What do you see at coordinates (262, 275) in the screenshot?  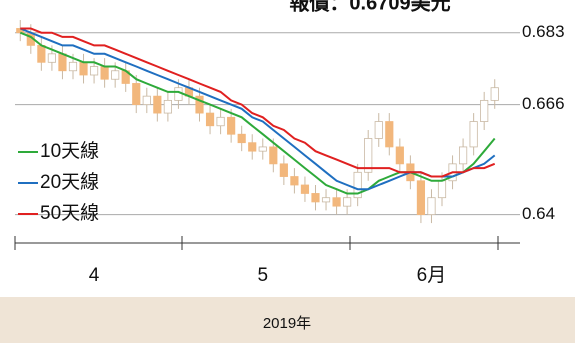 I see `x-tick-label: 5` at bounding box center [262, 275].